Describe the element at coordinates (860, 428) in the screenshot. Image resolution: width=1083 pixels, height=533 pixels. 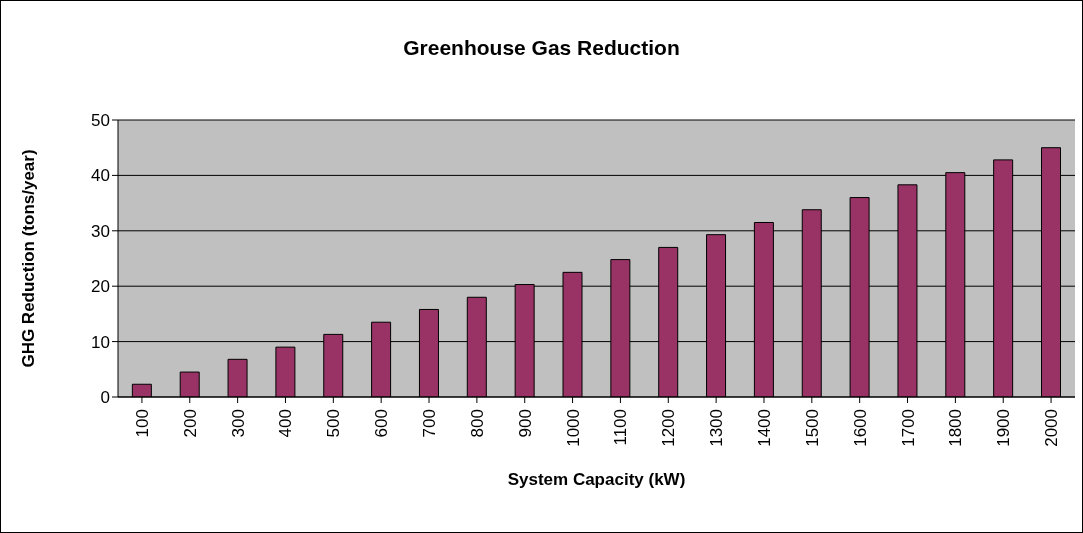
I see `x-tick-label: 1600` at that location.